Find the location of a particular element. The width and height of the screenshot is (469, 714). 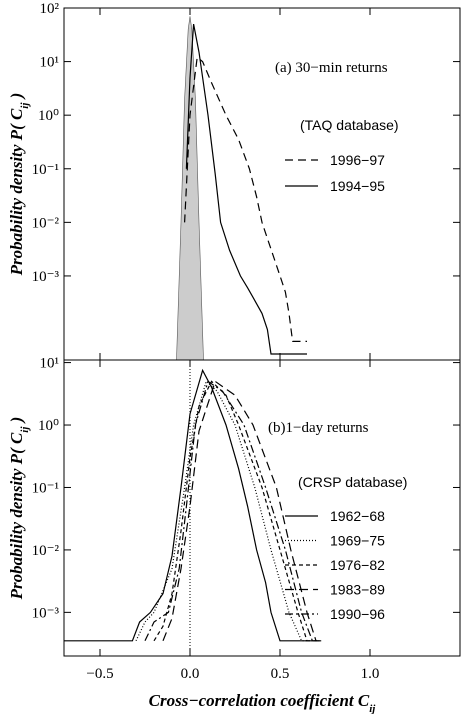

legend-label: 1996−97 is located at coordinates (357, 160).